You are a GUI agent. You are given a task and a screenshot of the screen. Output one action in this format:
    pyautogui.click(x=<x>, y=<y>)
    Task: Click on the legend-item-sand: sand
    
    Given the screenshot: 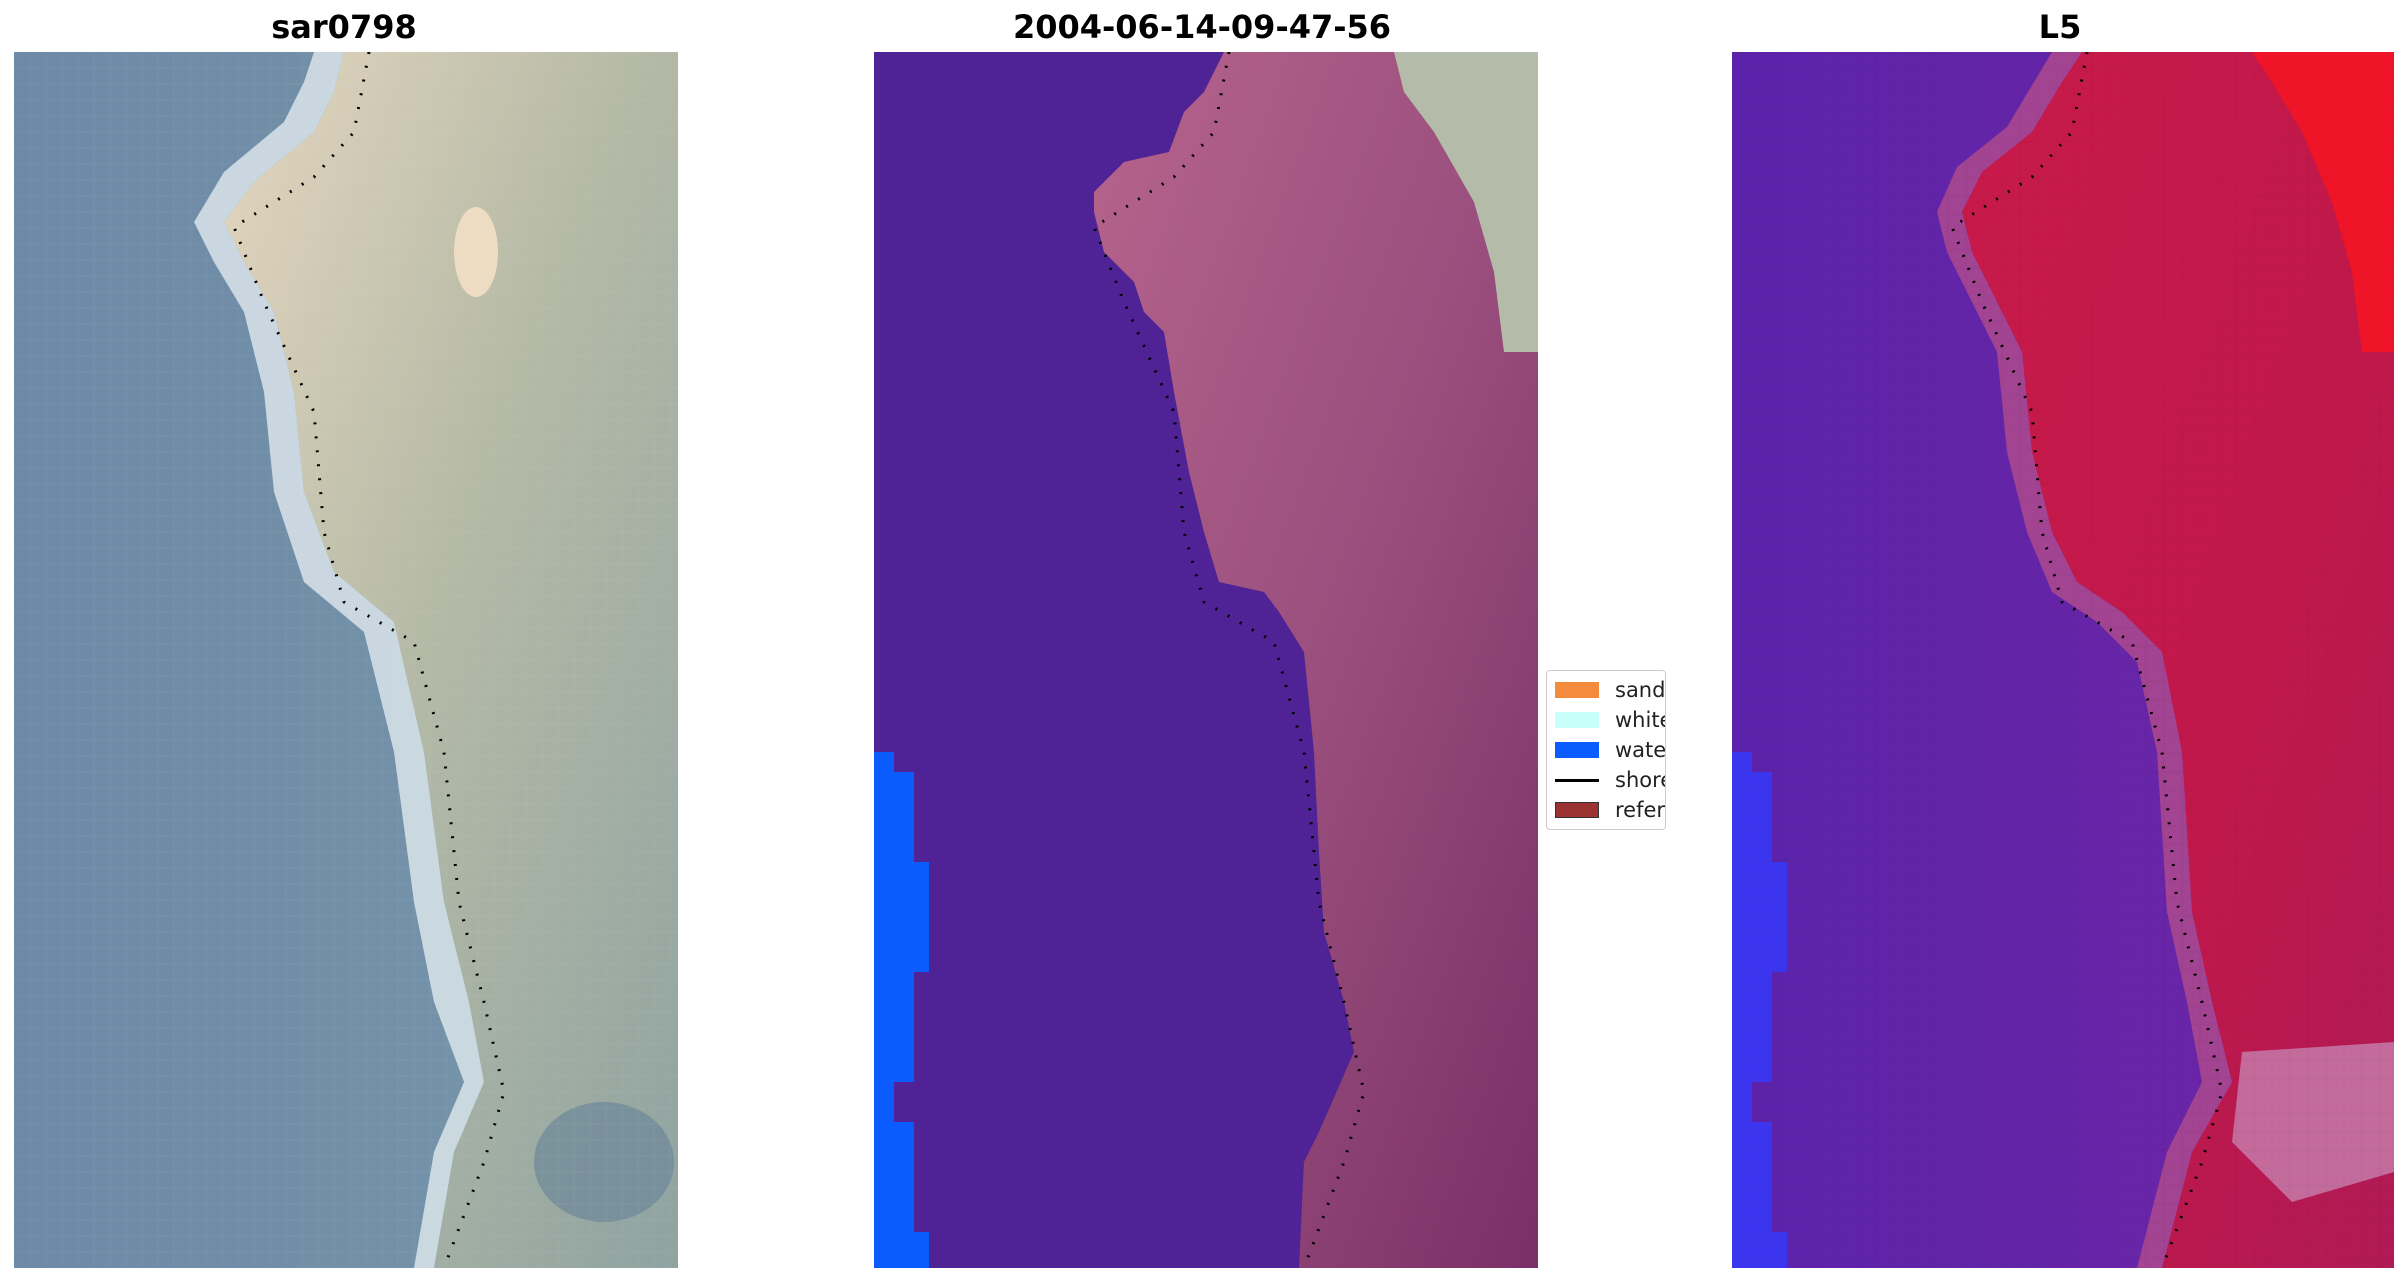 What is the action you would take?
    pyautogui.click(x=1606, y=690)
    